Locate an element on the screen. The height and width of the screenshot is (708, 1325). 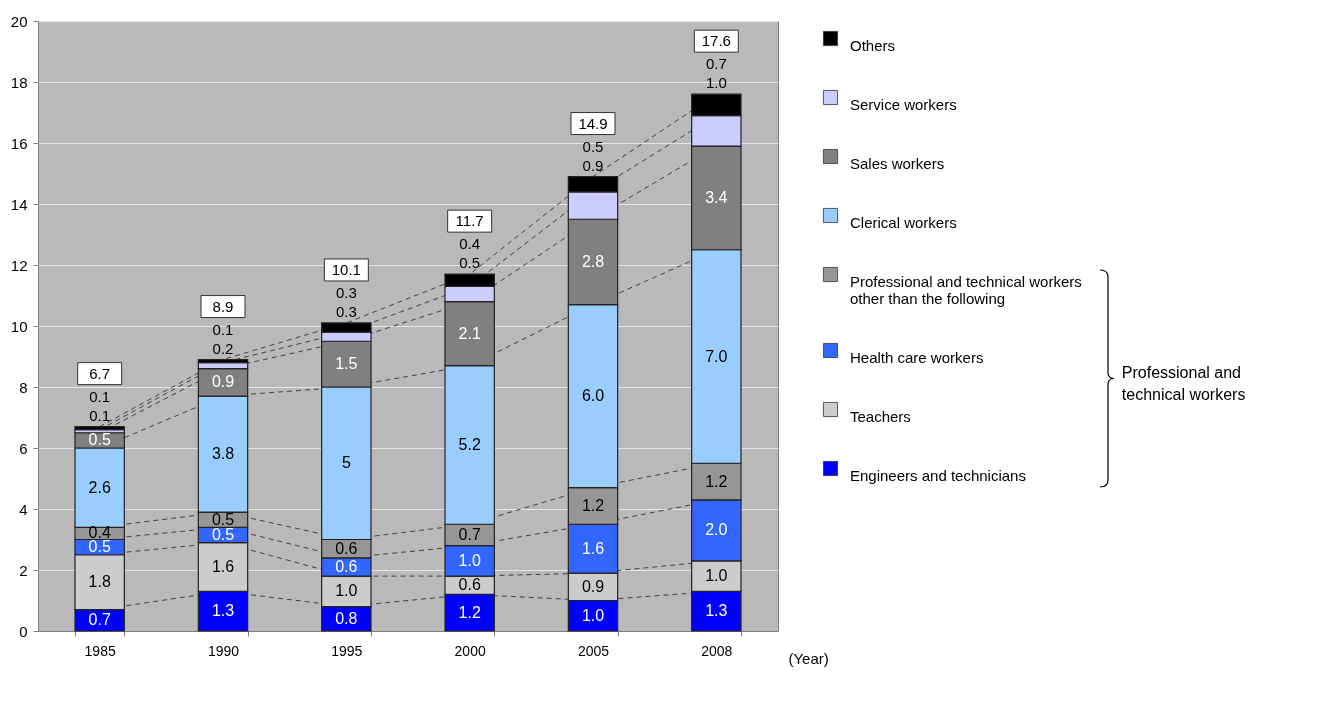
legend-label: Professional and technical workers other than the following is located at coordinates (966, 289).